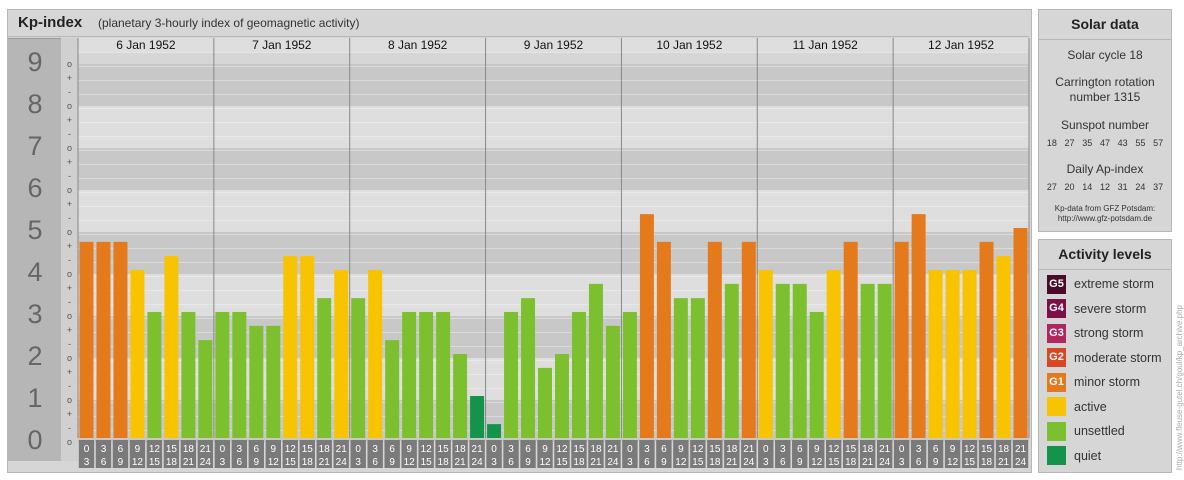 This screenshot has height=480, width=1184. I want to click on legend-swatch: G1, so click(1056, 382).